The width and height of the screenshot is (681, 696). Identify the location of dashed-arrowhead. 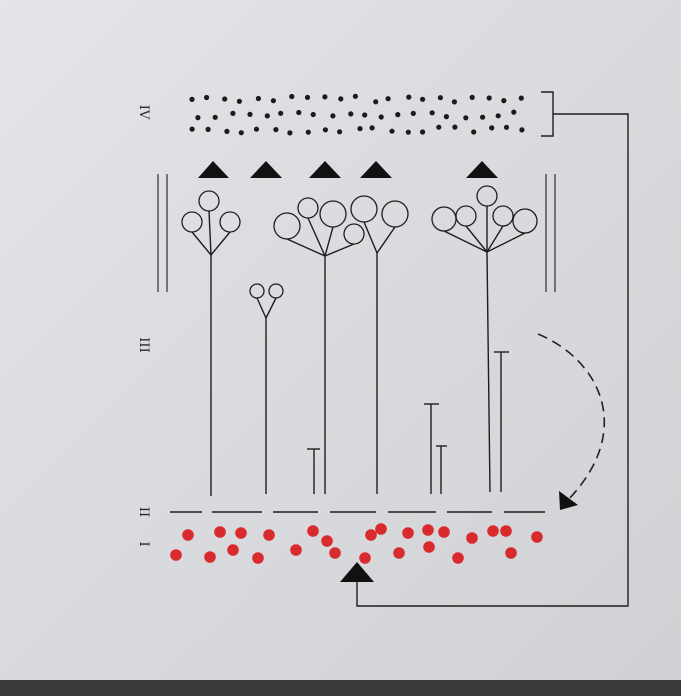
(568, 500).